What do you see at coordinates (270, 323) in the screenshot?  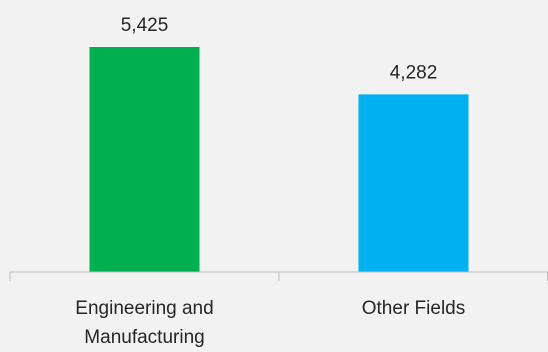 I see `x-tick-labels-group: Engineering and Manufacturing Other Fields` at bounding box center [270, 323].